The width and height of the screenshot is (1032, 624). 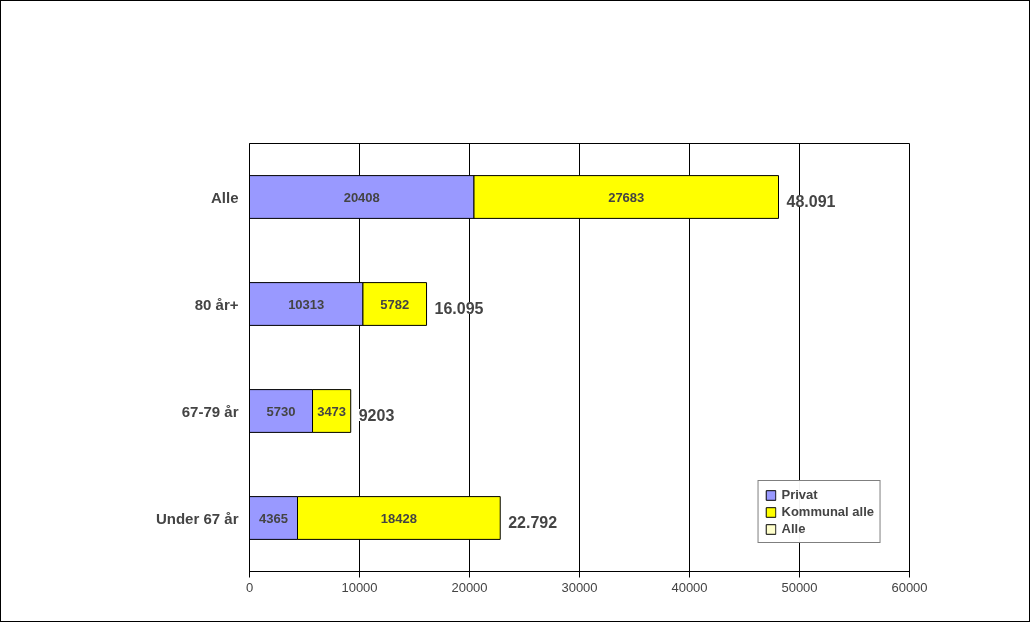 I want to click on data-label: 3473, so click(x=332, y=411).